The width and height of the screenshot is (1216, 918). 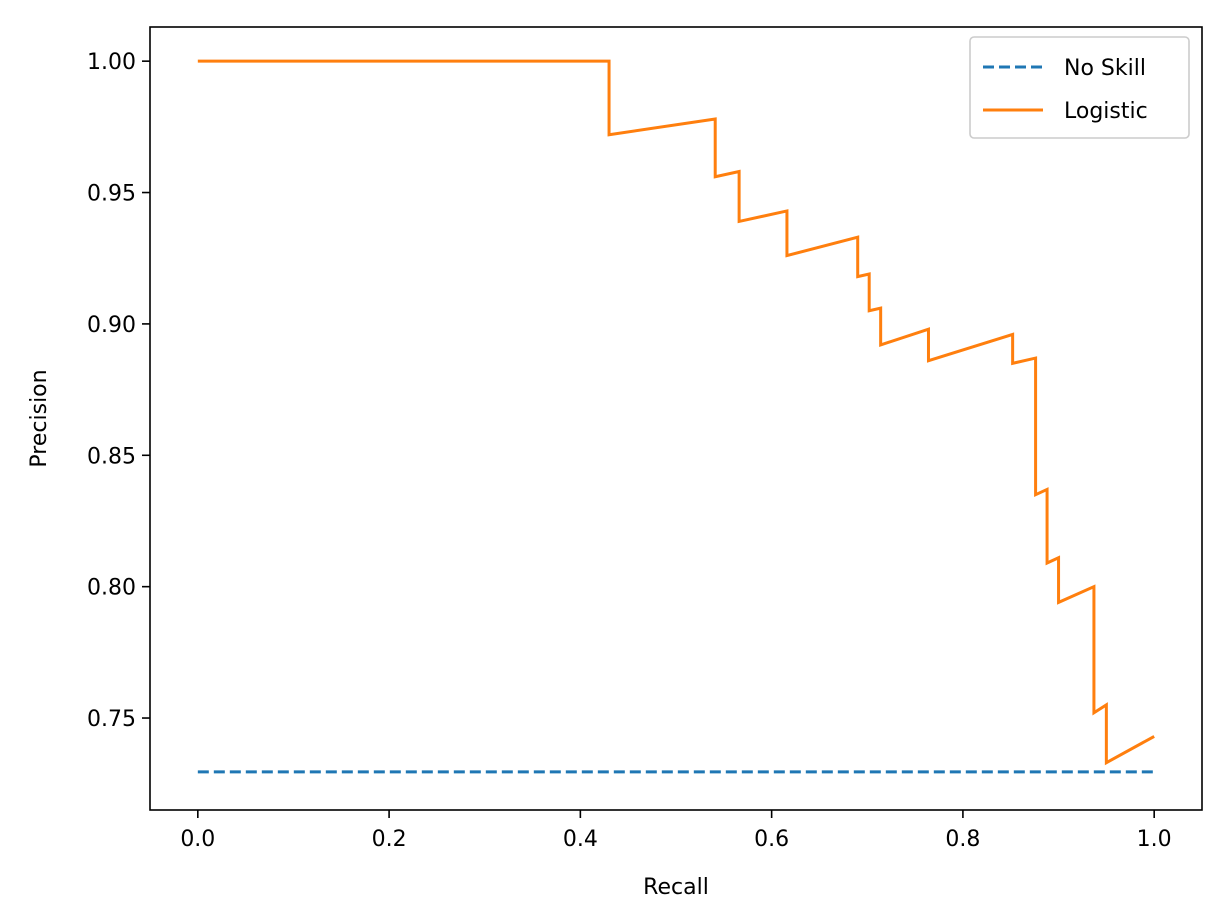 I want to click on x-tick-label: 0.4, so click(x=580, y=839).